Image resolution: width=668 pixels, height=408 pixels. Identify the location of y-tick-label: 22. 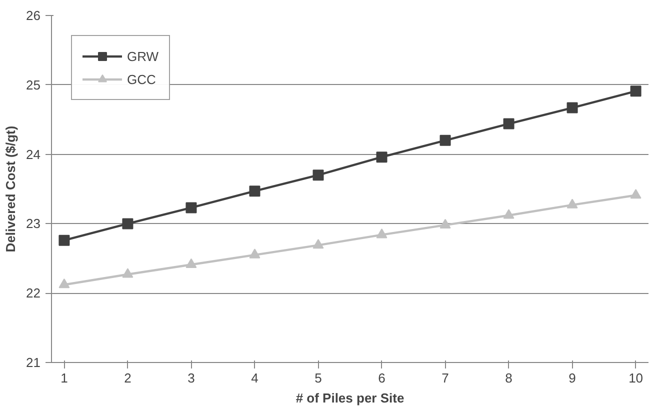
(33, 293).